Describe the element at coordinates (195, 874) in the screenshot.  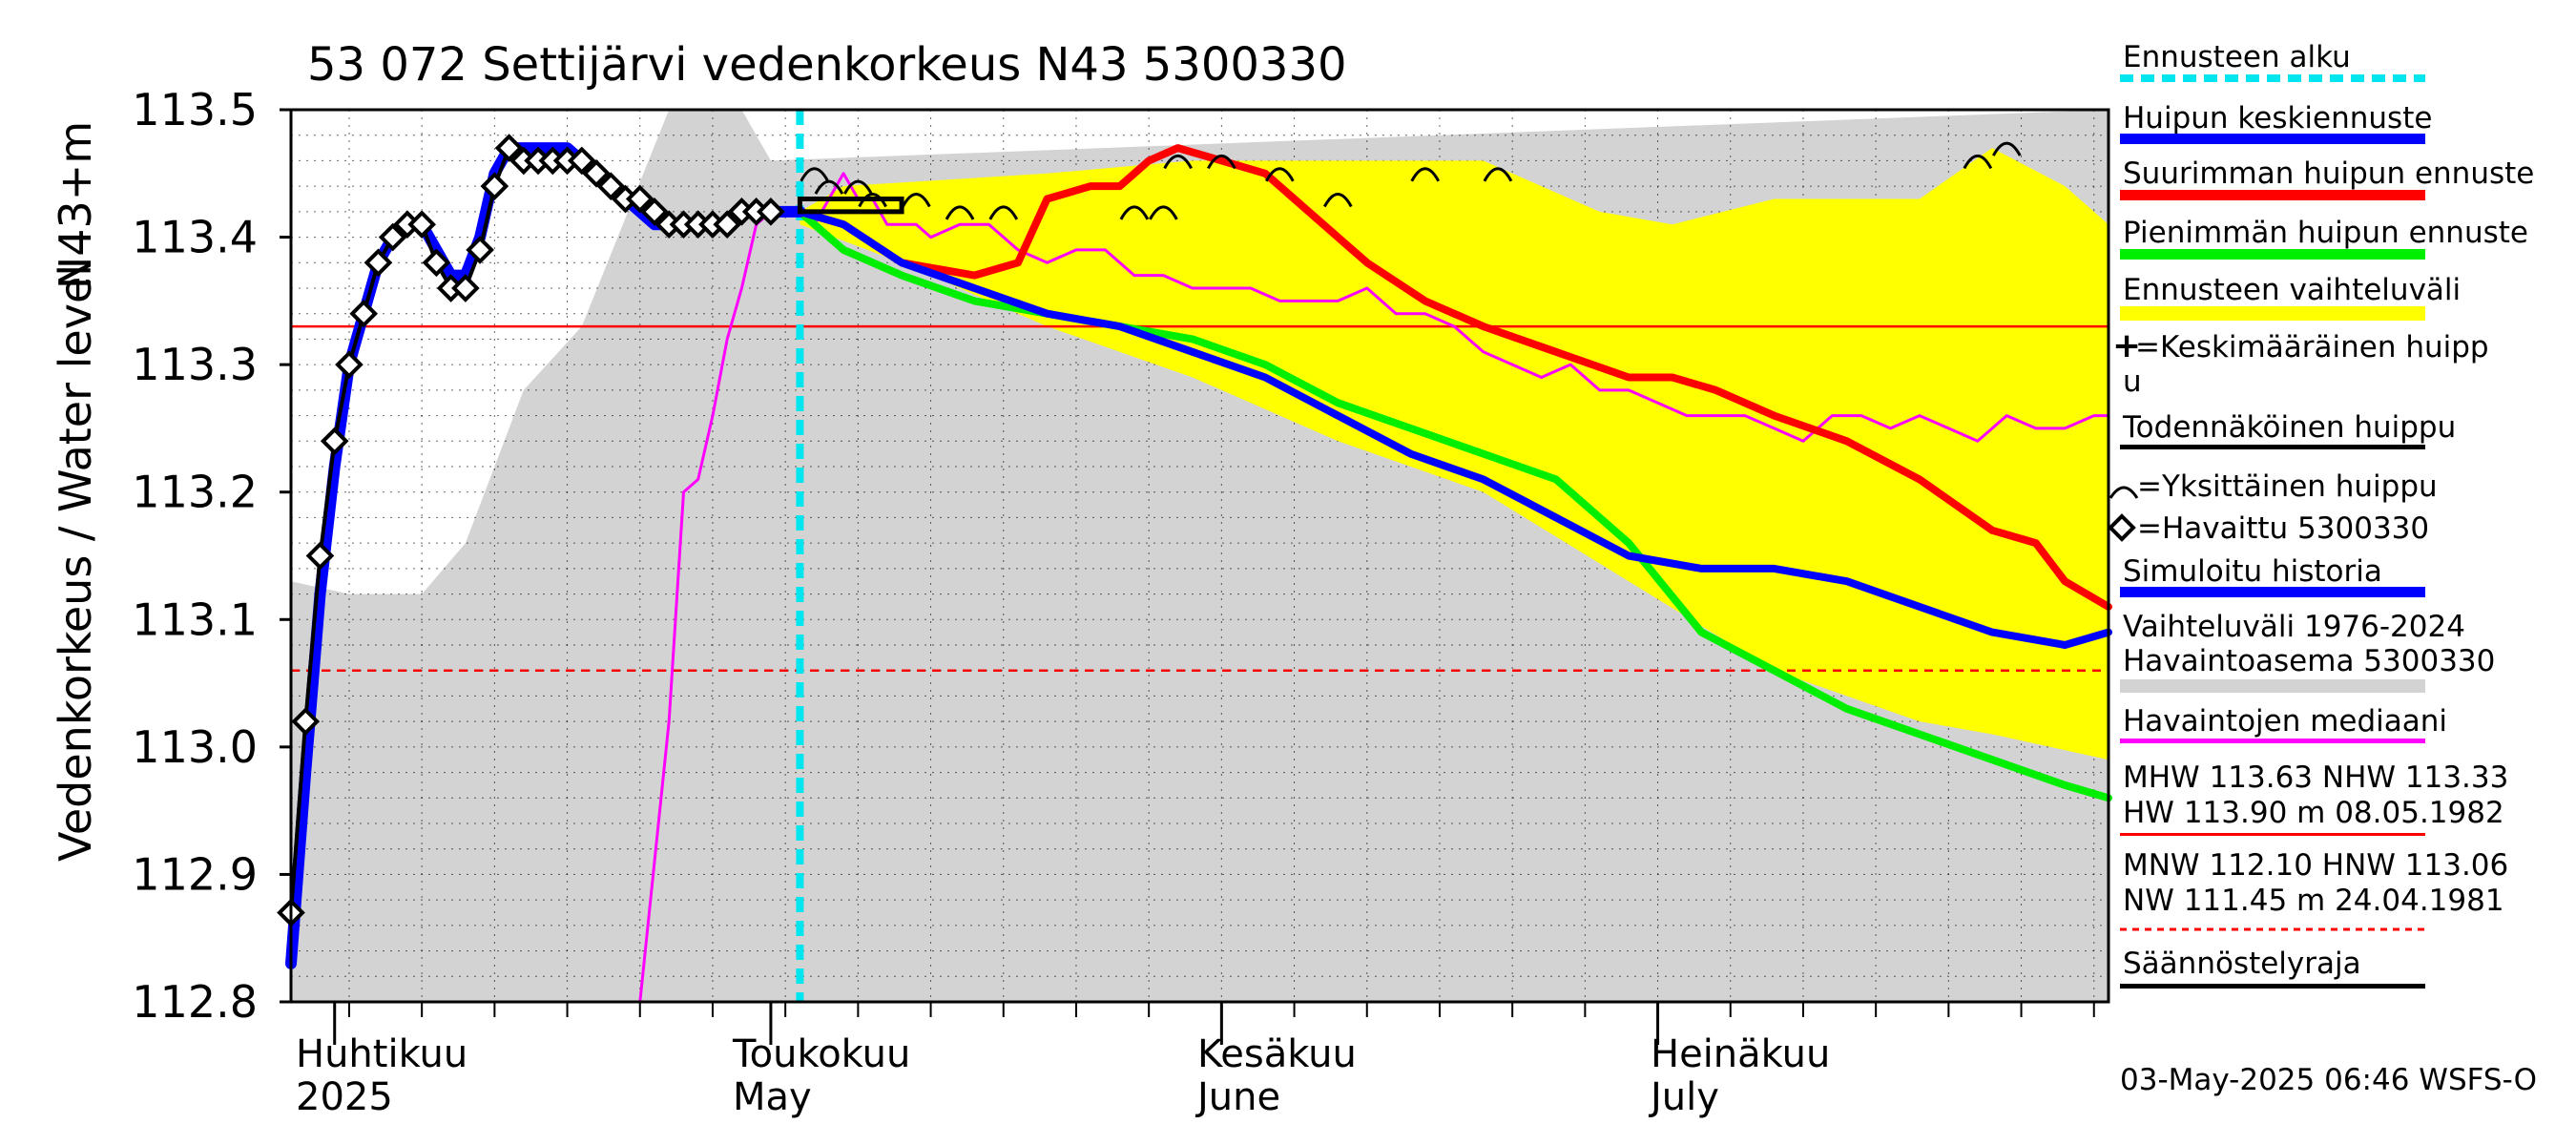
I see `y-tick-label: 112.9` at that location.